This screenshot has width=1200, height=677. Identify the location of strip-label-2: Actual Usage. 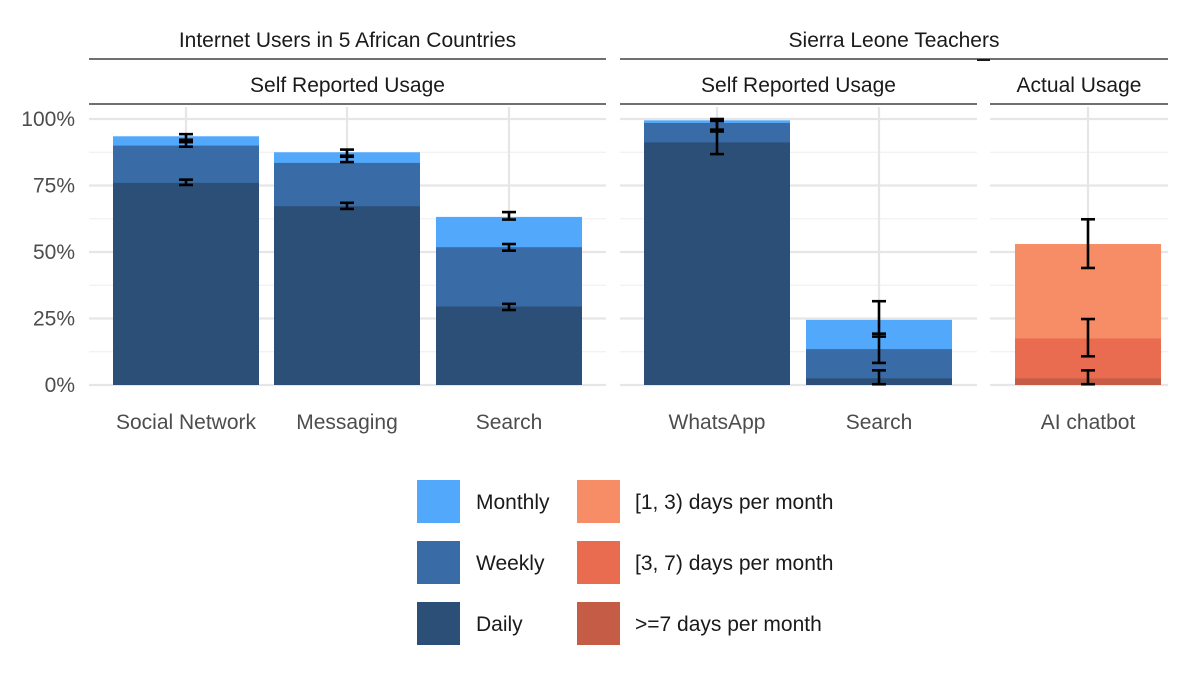
(1079, 85).